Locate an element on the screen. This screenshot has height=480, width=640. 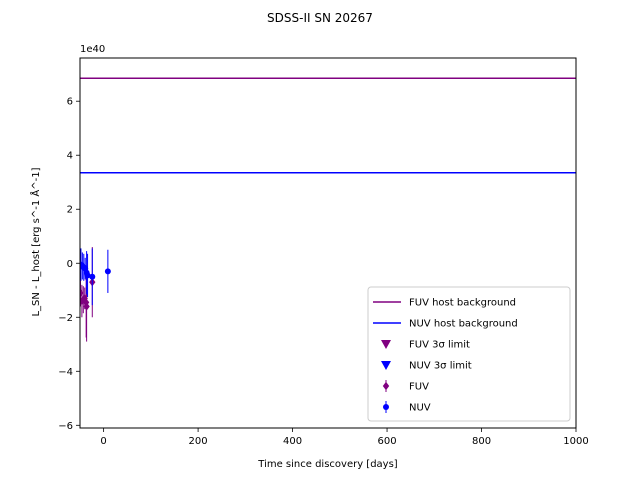
y-axis: −6 −4 −2 0 2 4 6 is located at coordinates (69, 264).